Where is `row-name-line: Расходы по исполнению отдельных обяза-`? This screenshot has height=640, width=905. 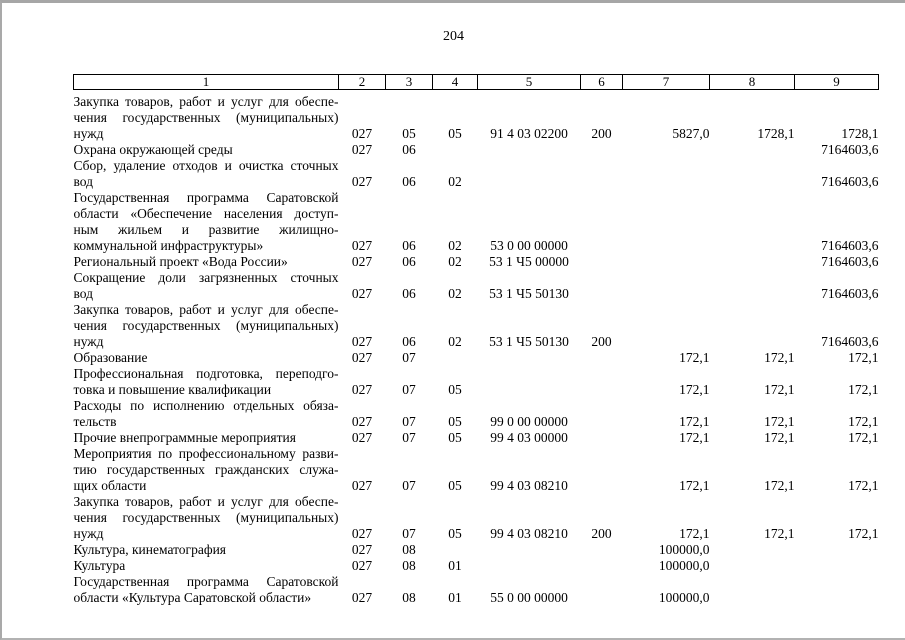 row-name-line: Расходы по исполнению отдельных обяза- is located at coordinates (206, 405).